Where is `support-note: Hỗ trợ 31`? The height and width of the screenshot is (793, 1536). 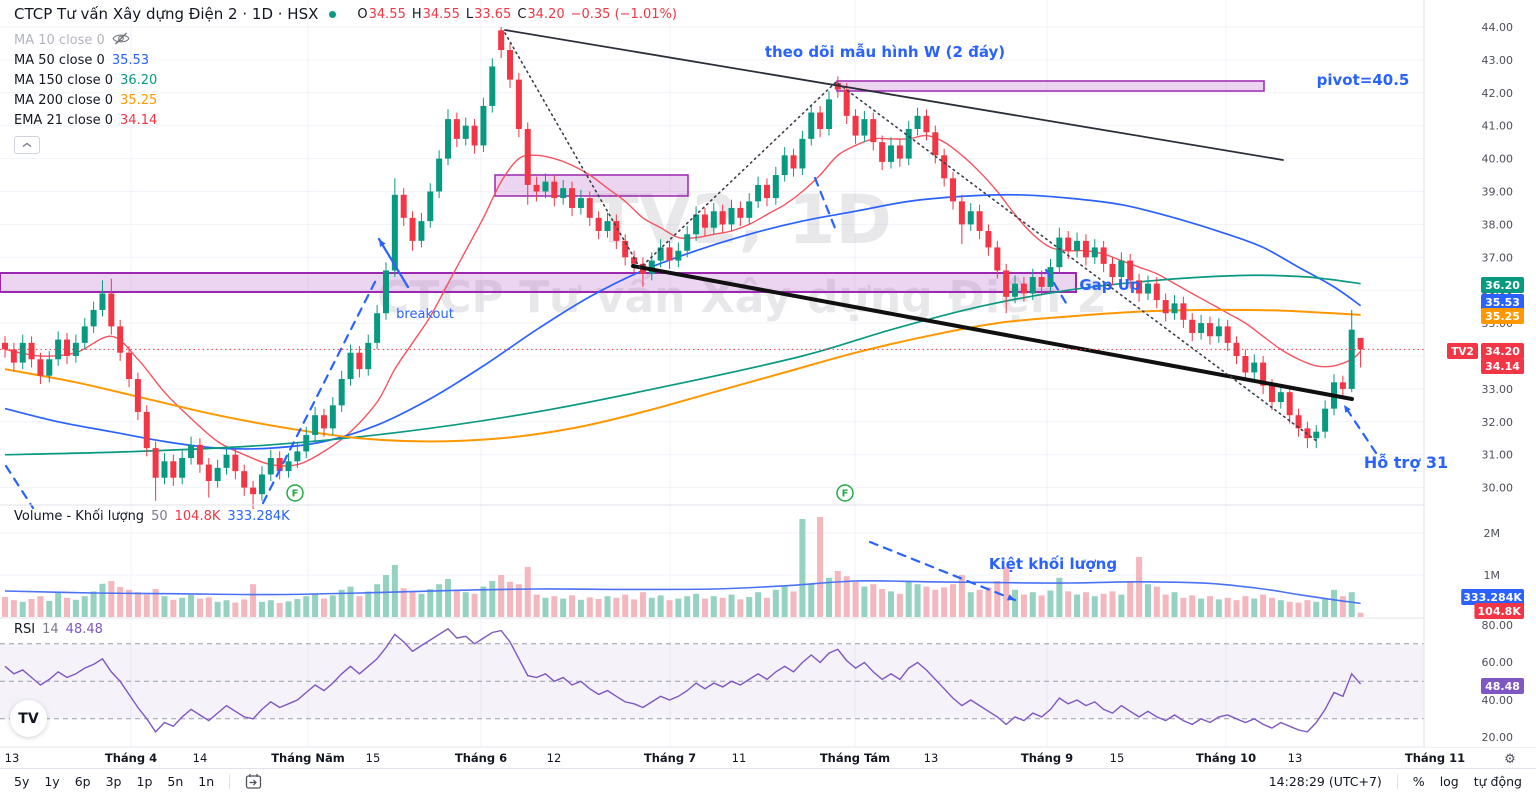 support-note: Hỗ trợ 31 is located at coordinates (1406, 462).